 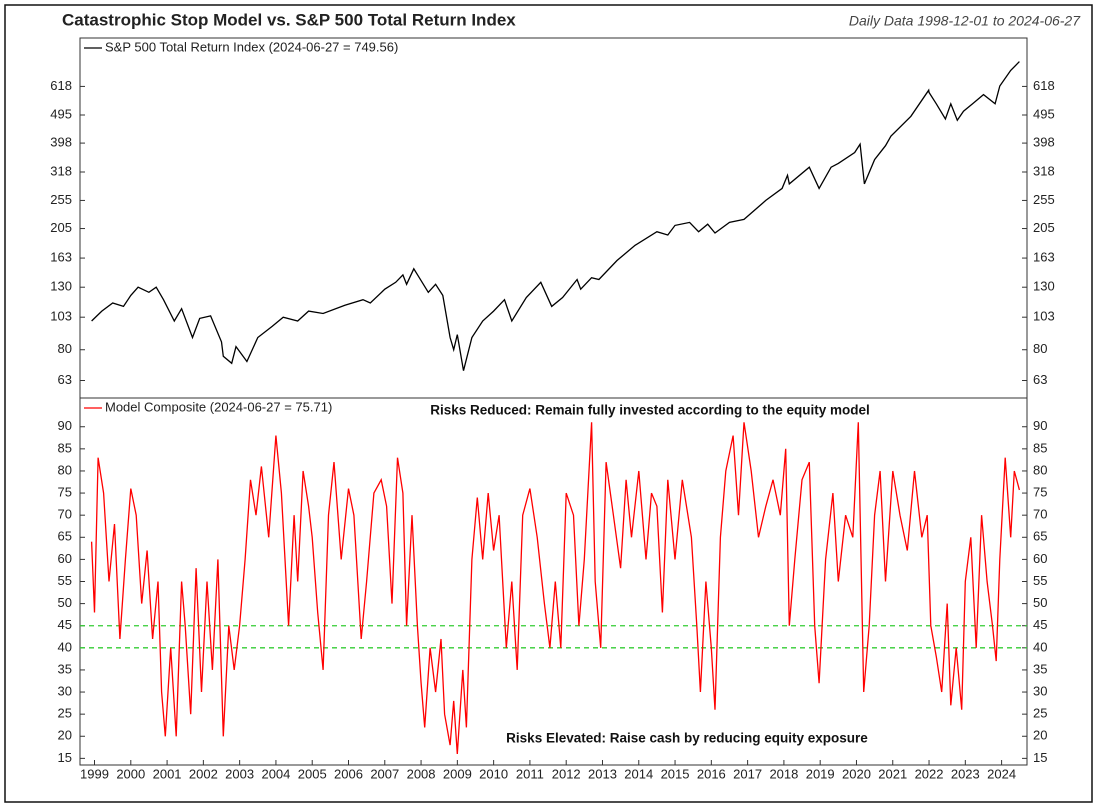 What do you see at coordinates (820, 773) in the screenshot?
I see `x-tick-label: 2019` at bounding box center [820, 773].